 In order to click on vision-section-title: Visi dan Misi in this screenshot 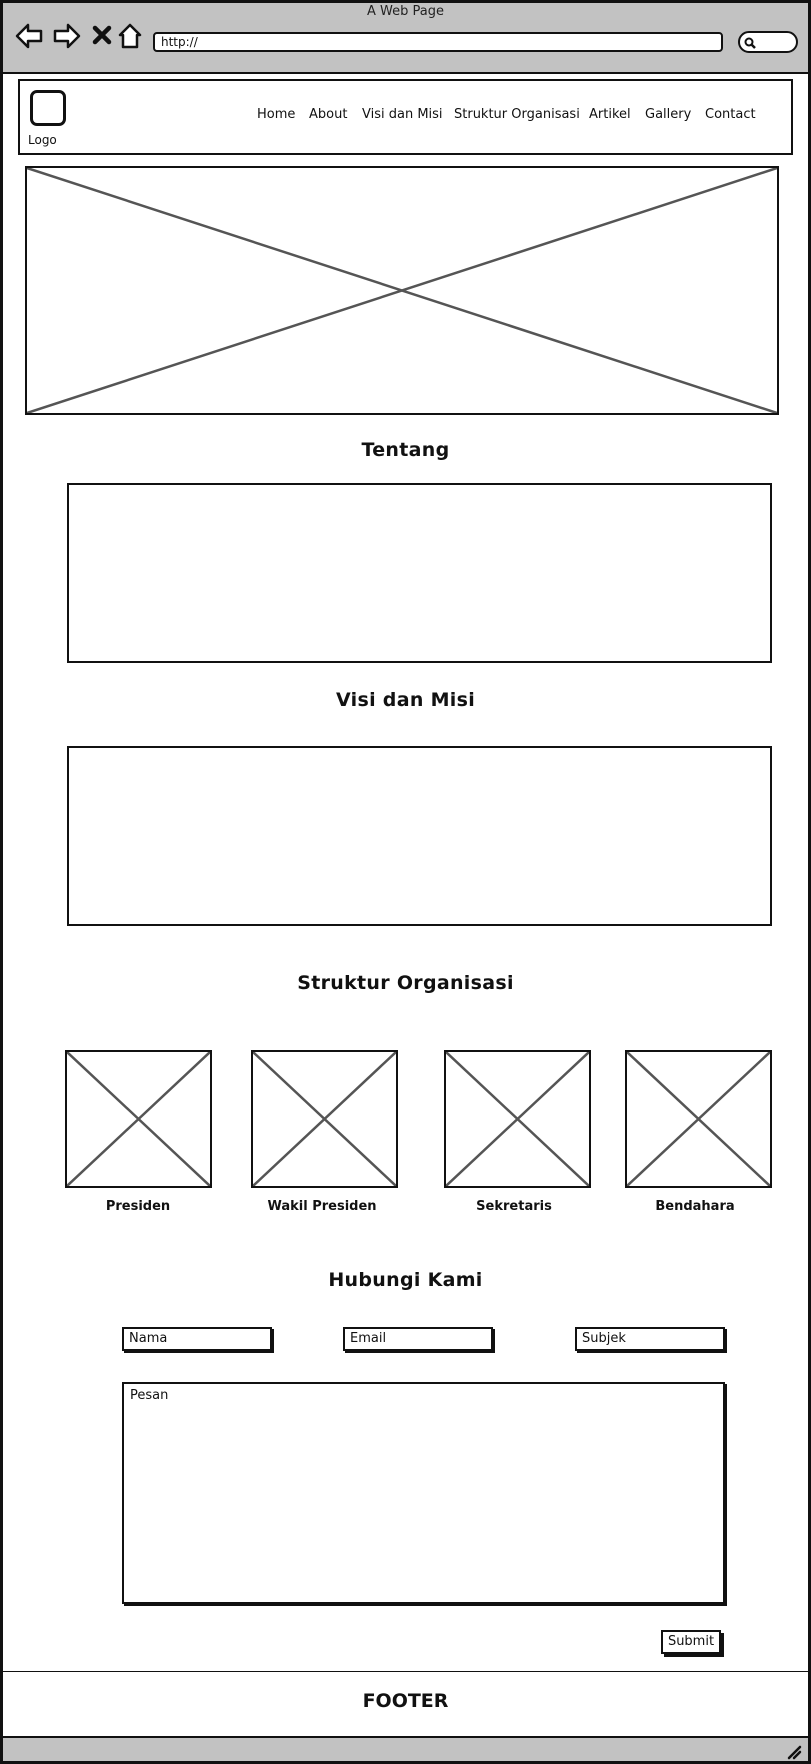, I will do `click(405, 700)`.